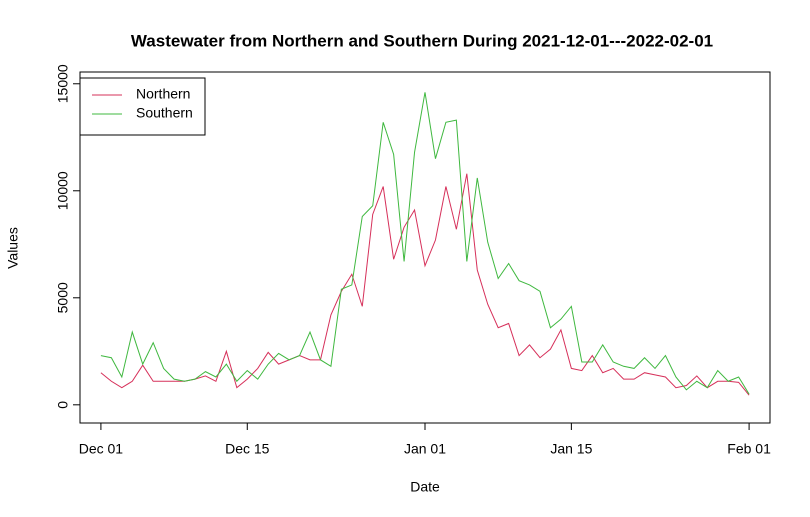 Image resolution: width=810 pixels, height=517 pixels. I want to click on x-axis-label: Date, so click(425, 487).